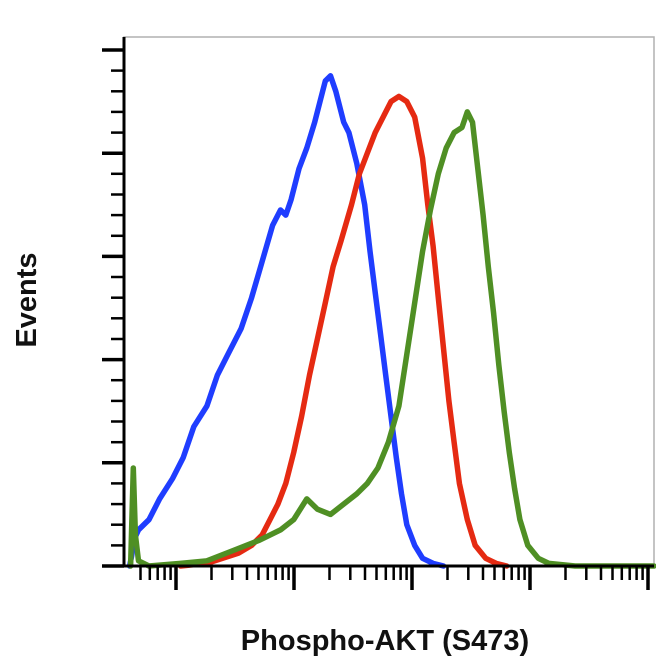 This screenshot has width=656, height=656. What do you see at coordinates (385, 640) in the screenshot?
I see `x-axis-title: Phospho-AKT (S473)` at bounding box center [385, 640].